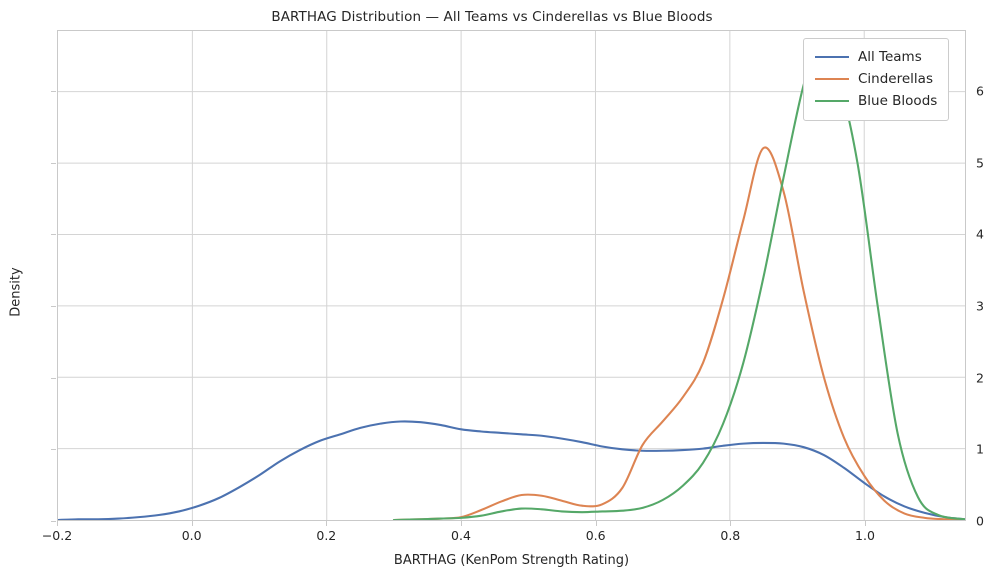  I want to click on legend-label: All Teams, so click(890, 57).